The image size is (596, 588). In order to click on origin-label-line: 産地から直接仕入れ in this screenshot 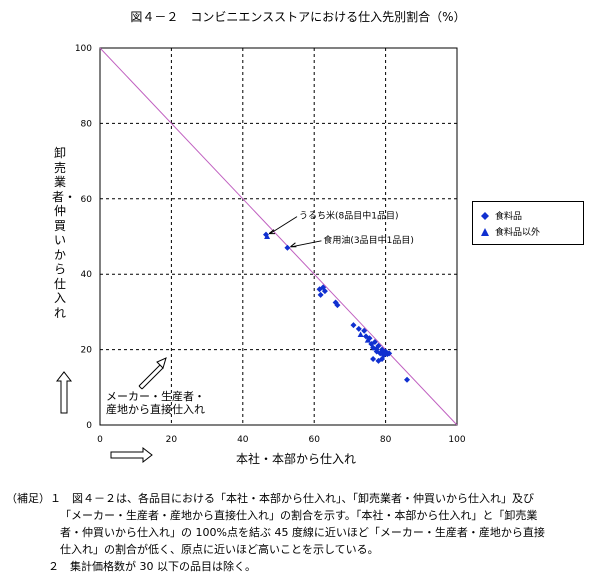, I will do `click(155, 409)`.